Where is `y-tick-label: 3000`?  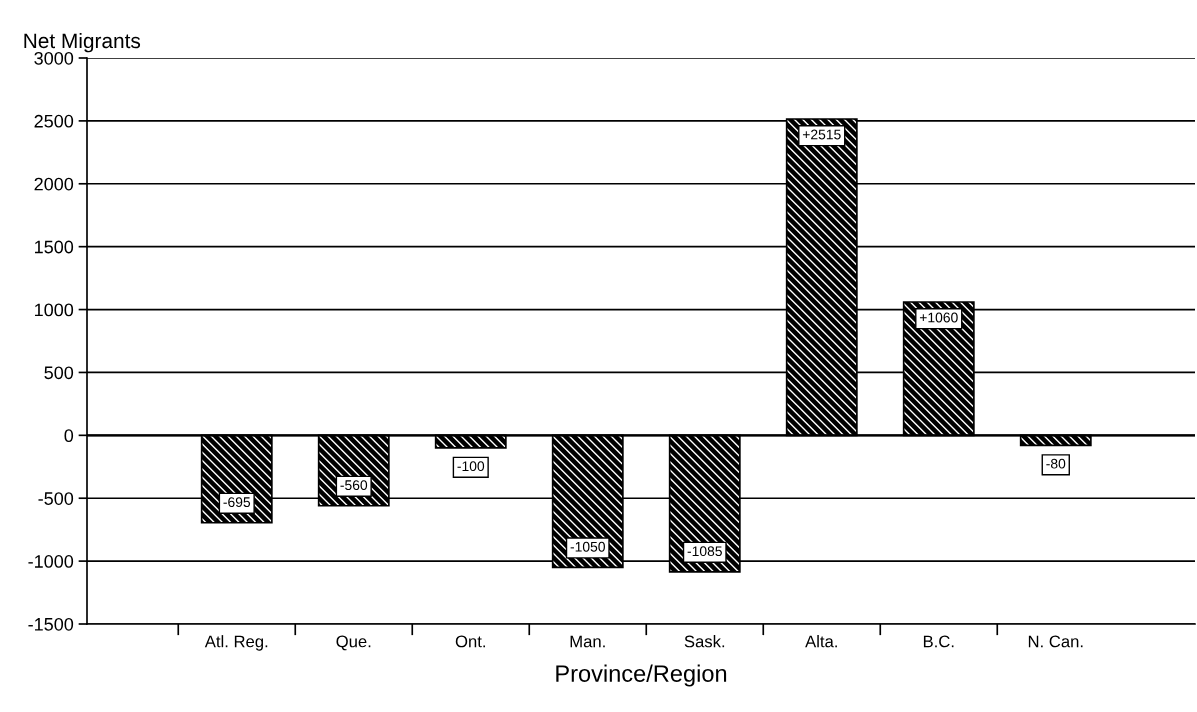
y-tick-label: 3000 is located at coordinates (54, 58).